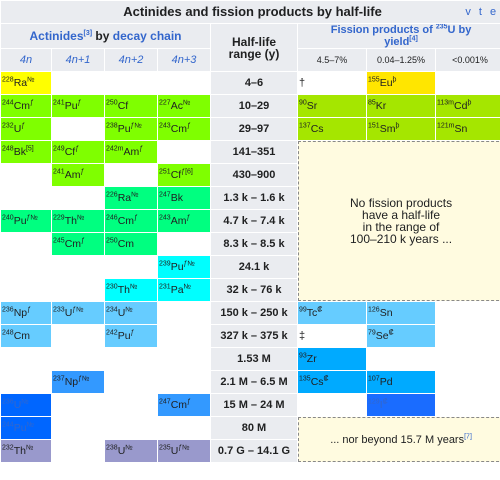  I want to click on actinide-cell: 244Pu№, so click(26, 428).